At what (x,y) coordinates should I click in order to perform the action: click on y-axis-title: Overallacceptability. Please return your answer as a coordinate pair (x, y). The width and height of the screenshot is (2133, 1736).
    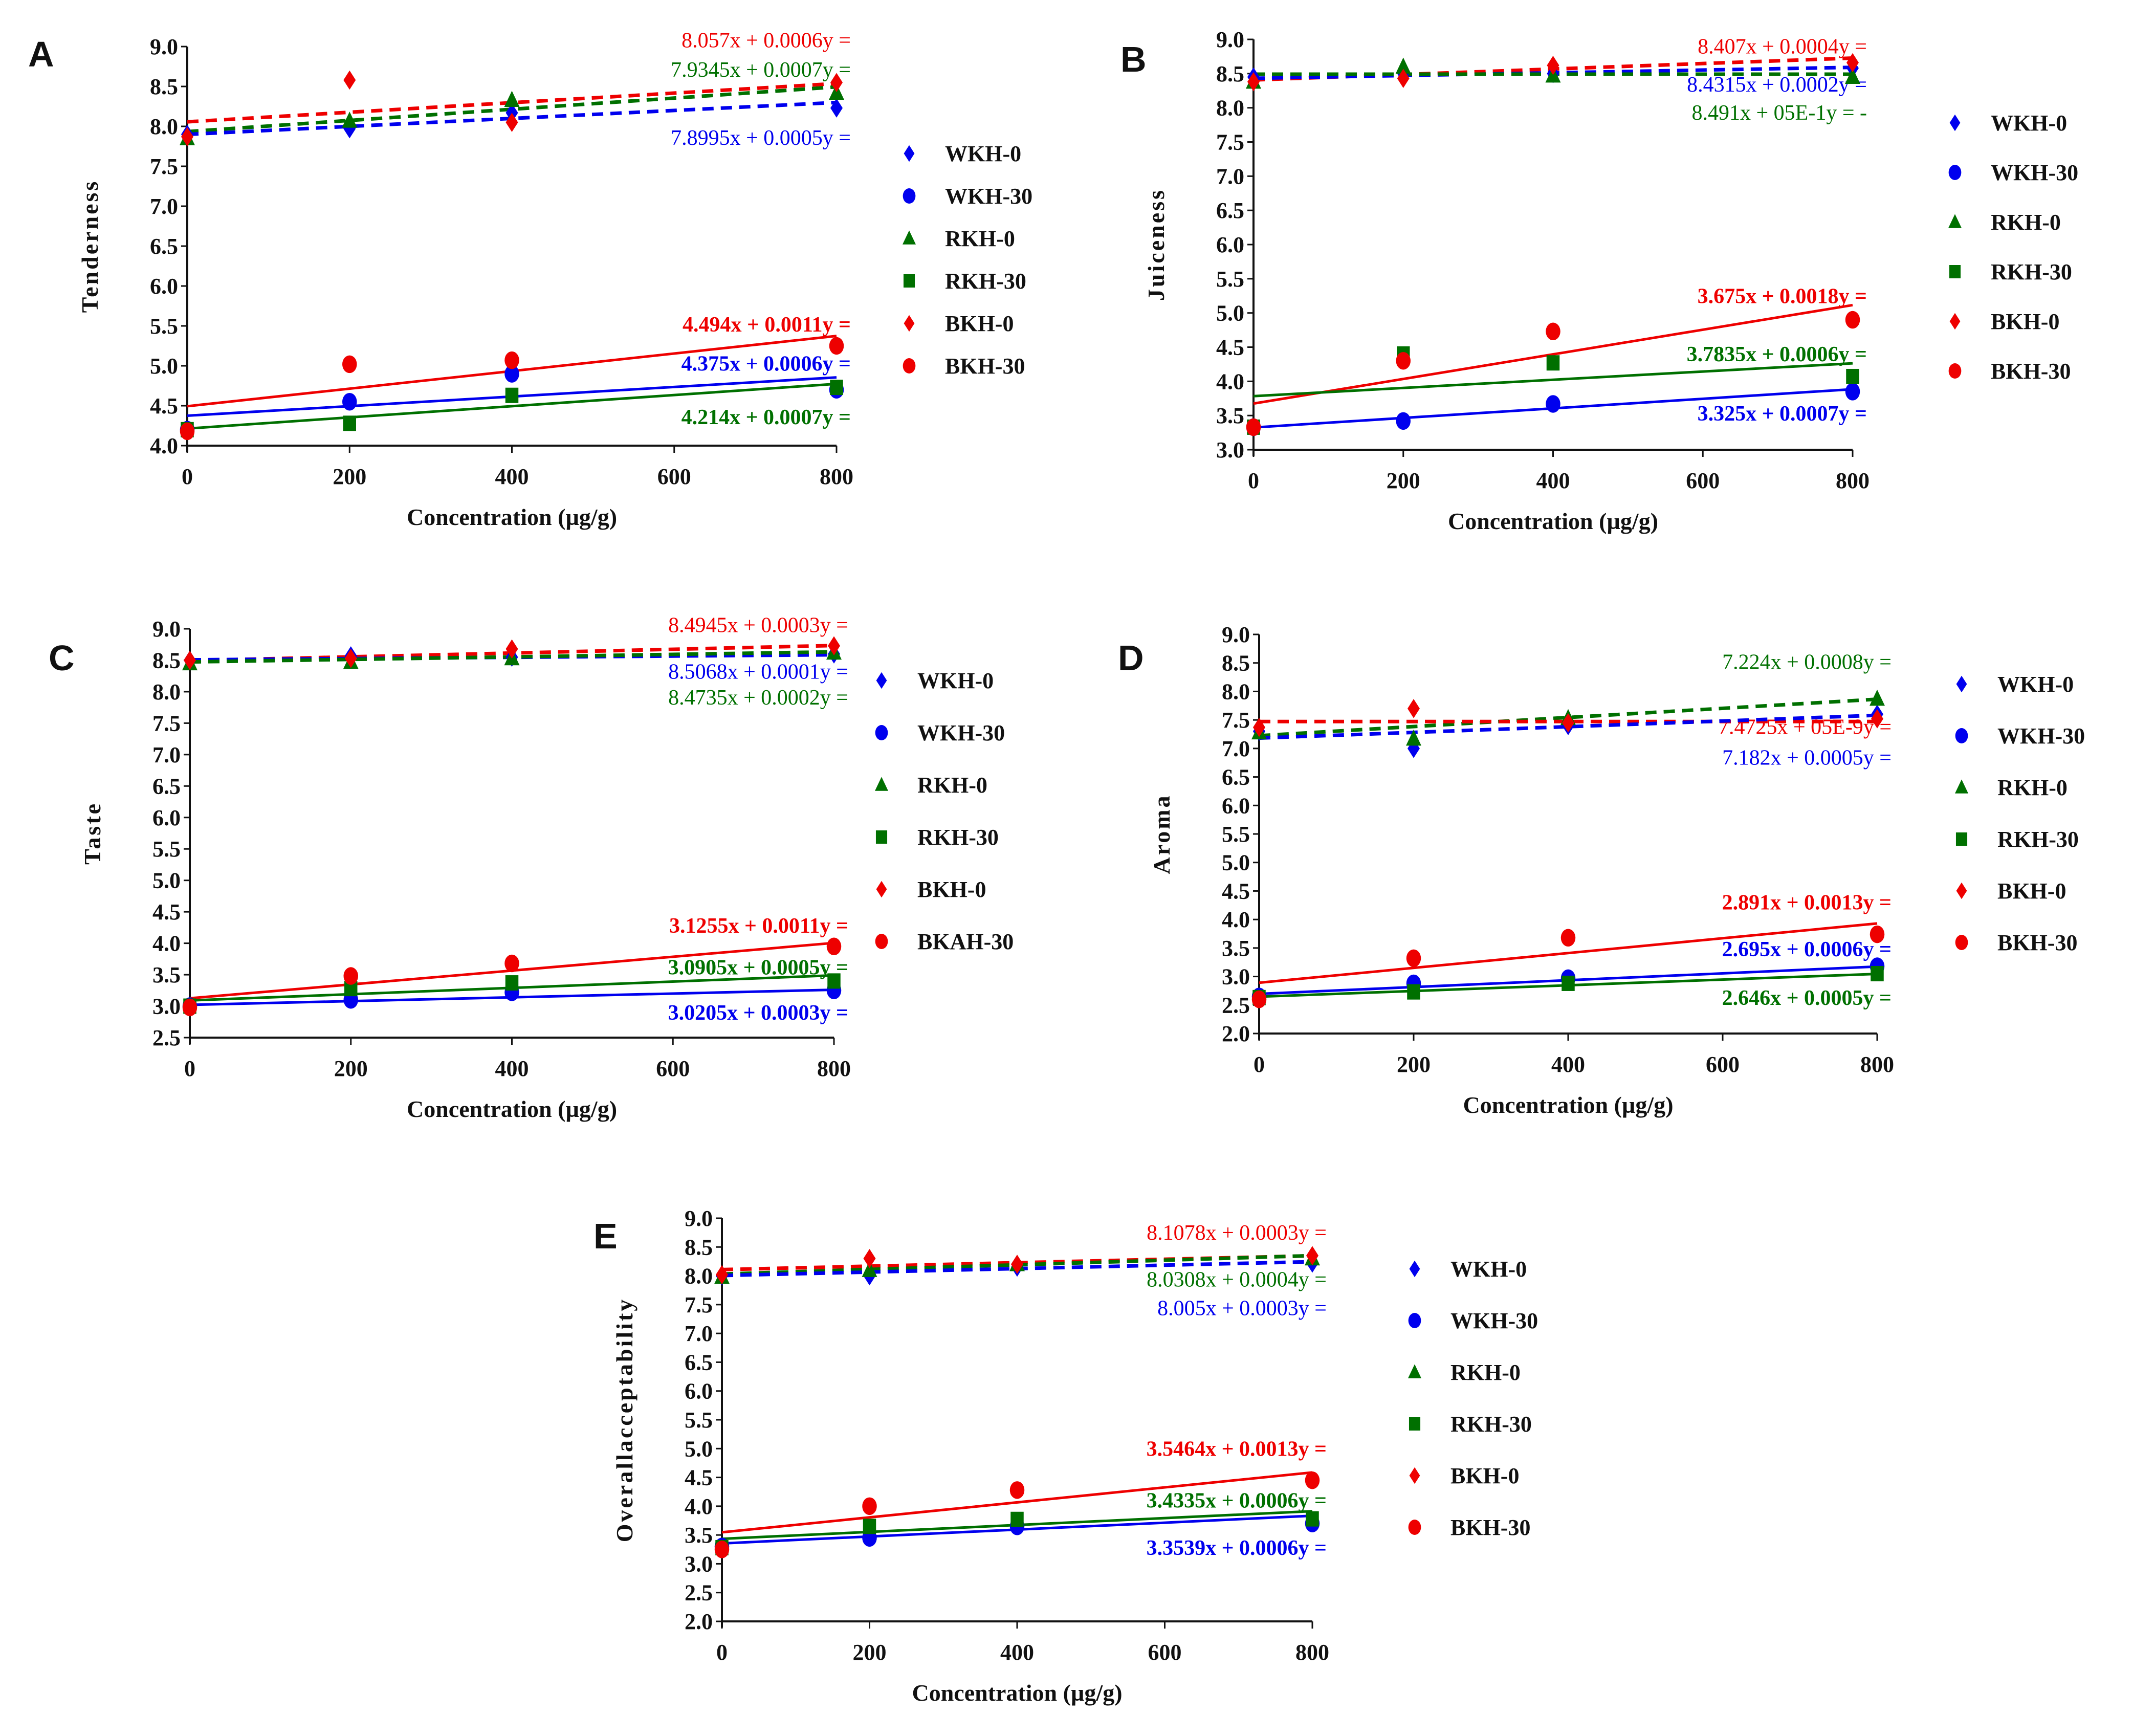
    Looking at the image, I should click on (624, 1420).